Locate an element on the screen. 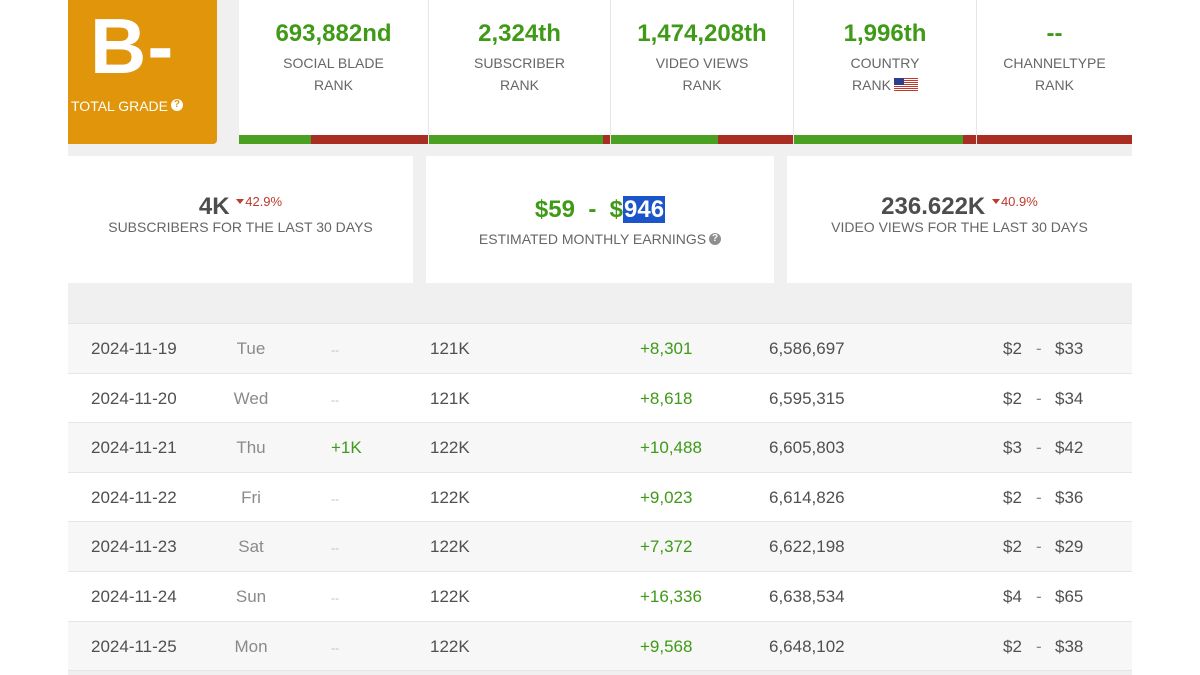 The height and width of the screenshot is (675, 1200). views-30d-value: 236.622K 40.9% is located at coordinates (959, 206).